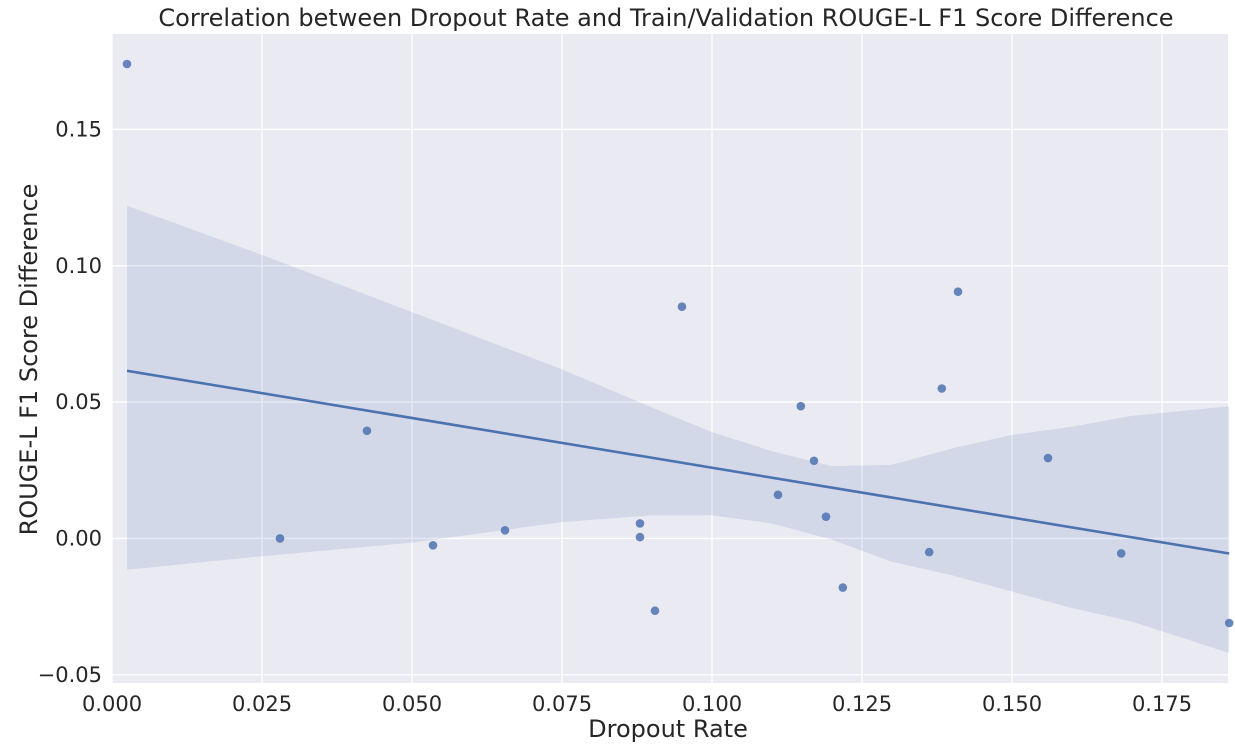 This screenshot has width=1235, height=749. What do you see at coordinates (412, 704) in the screenshot?
I see `x-tick-label: 0.050` at bounding box center [412, 704].